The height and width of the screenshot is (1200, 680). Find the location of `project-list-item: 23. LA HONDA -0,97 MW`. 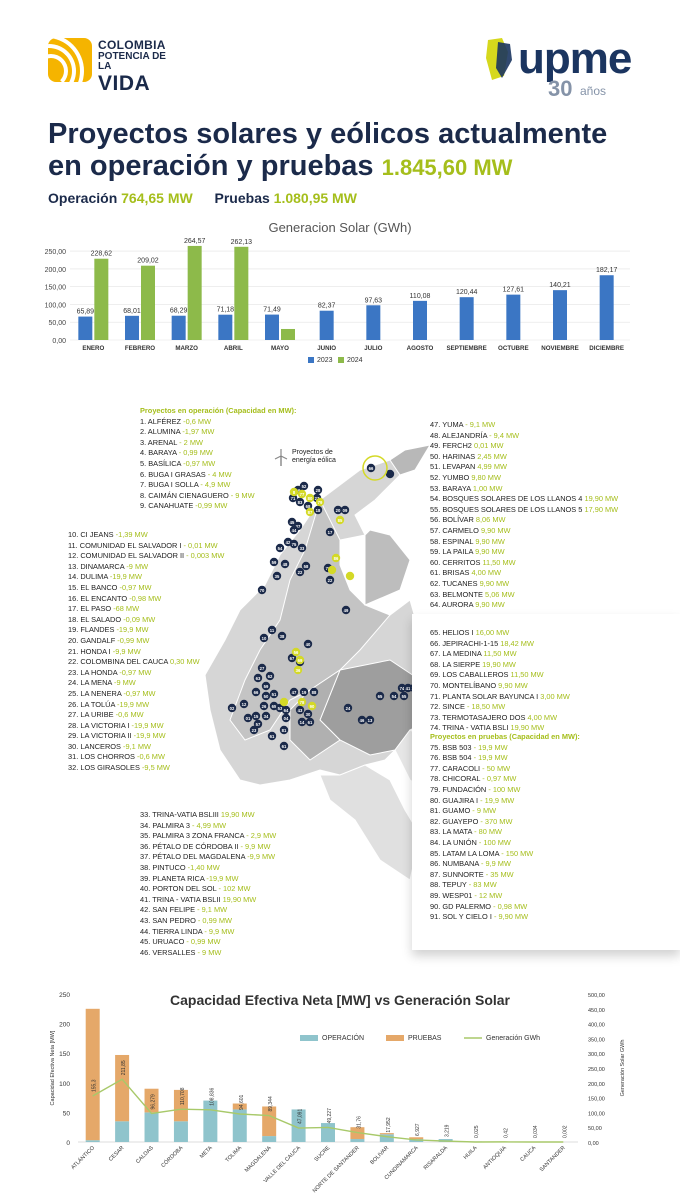

project-list-item: 23. LA HONDA -0,97 MW is located at coordinates (110, 672).